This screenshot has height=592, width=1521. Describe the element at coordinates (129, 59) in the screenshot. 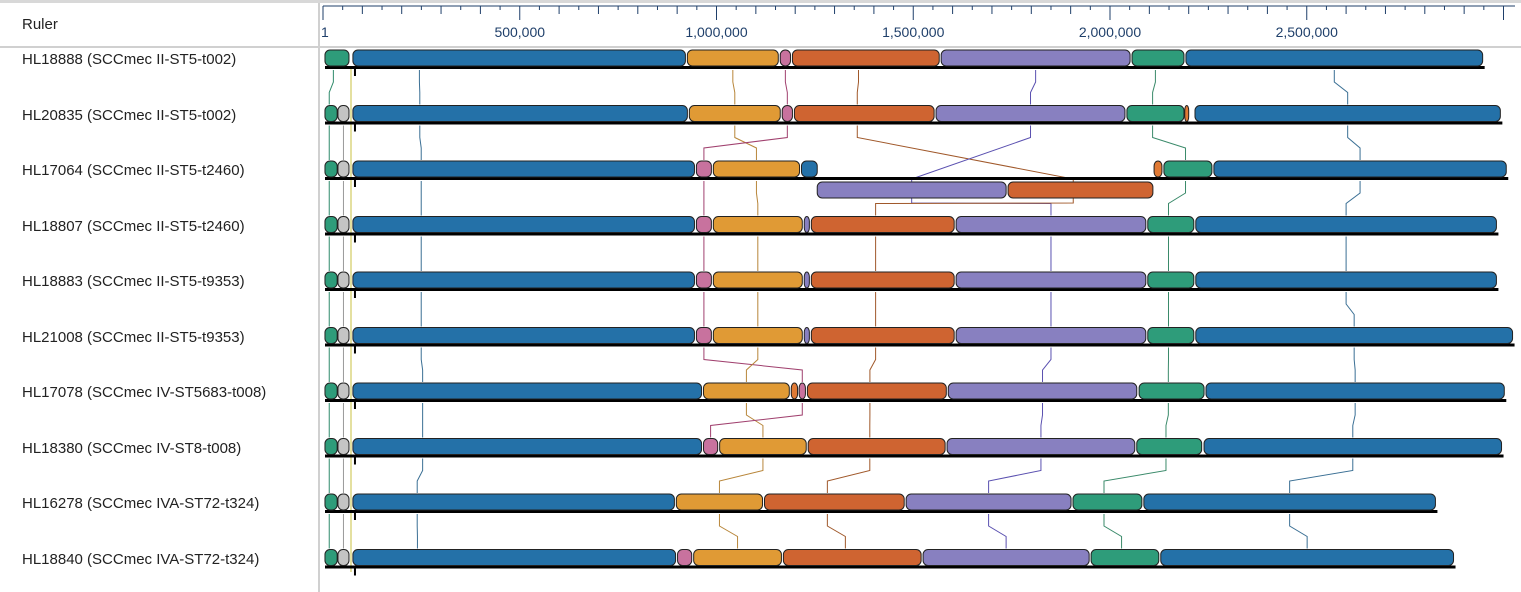

I see `genome-label: HL18888 (SCCmec II-ST5-t002)` at that location.